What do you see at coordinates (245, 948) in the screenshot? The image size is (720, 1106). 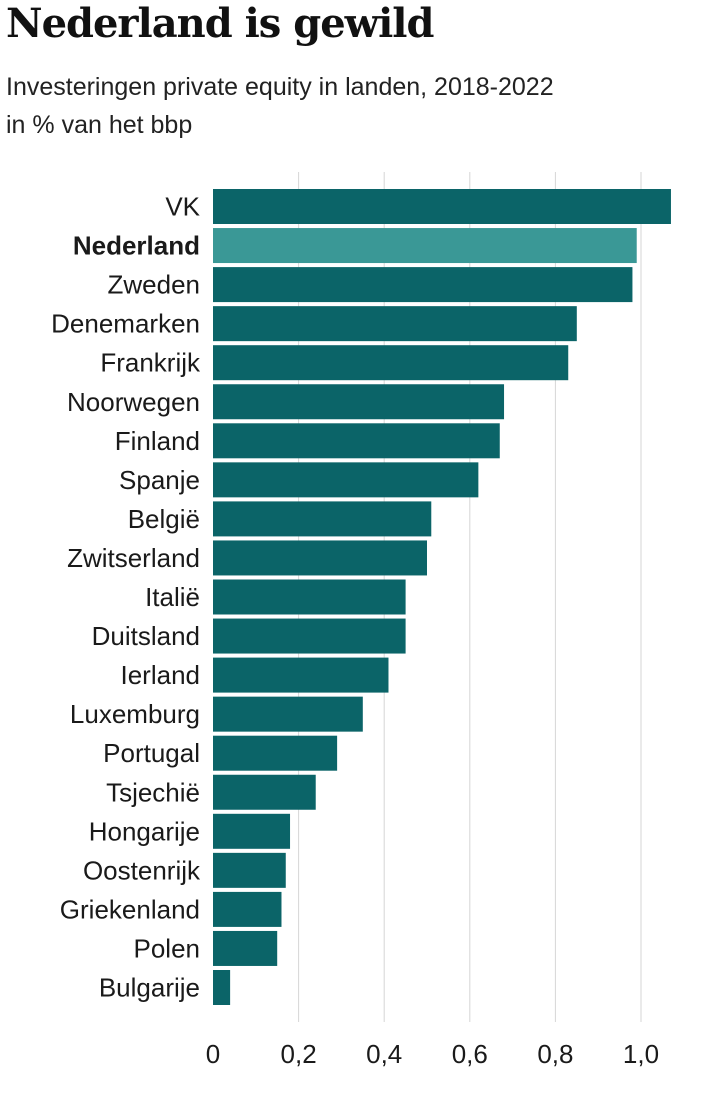 I see `bar-polen` at bounding box center [245, 948].